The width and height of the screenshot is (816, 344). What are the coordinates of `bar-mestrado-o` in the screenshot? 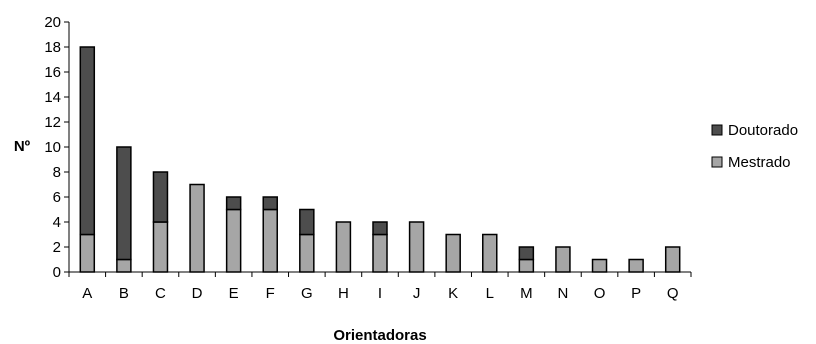 It's located at (599, 265).